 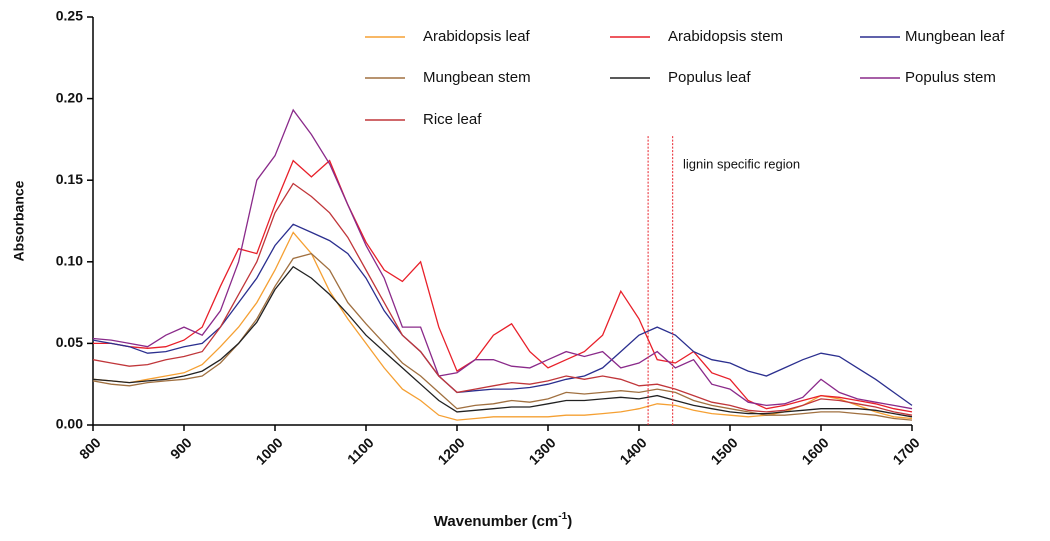 I want to click on x-tick-label: 1400, so click(x=632, y=450).